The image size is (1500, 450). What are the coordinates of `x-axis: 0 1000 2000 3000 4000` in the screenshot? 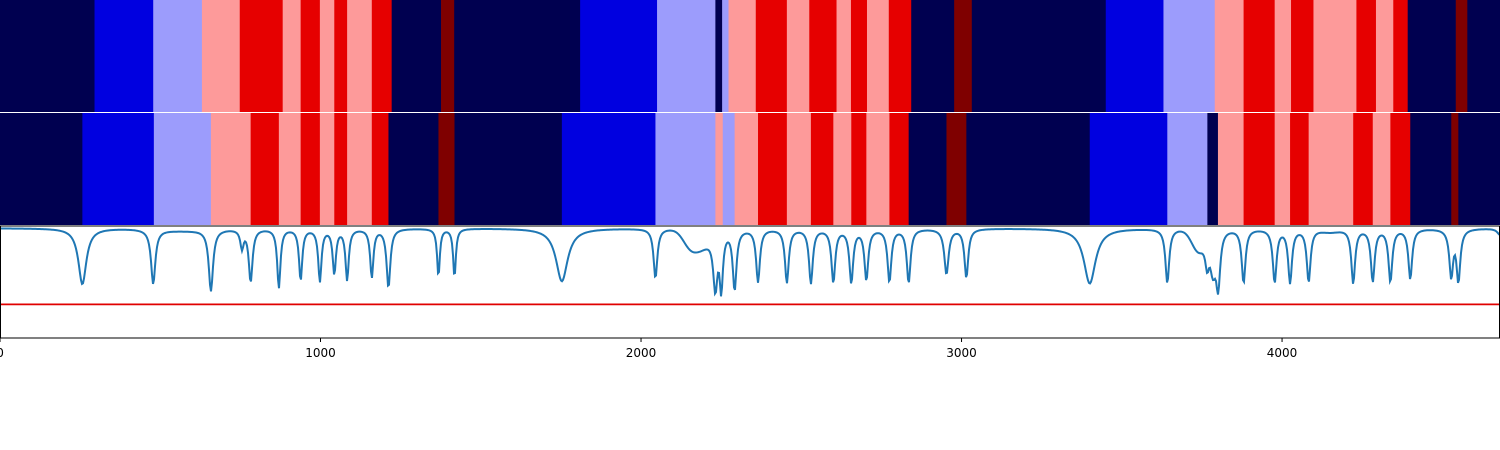 It's located at (648, 349).